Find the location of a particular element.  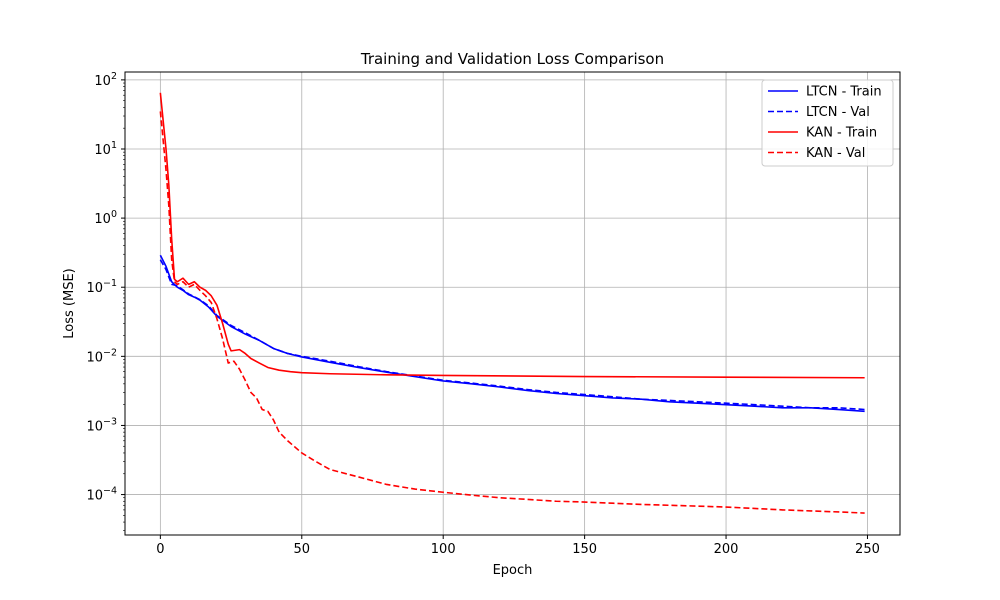

x-tick-label: 100 is located at coordinates (443, 549).